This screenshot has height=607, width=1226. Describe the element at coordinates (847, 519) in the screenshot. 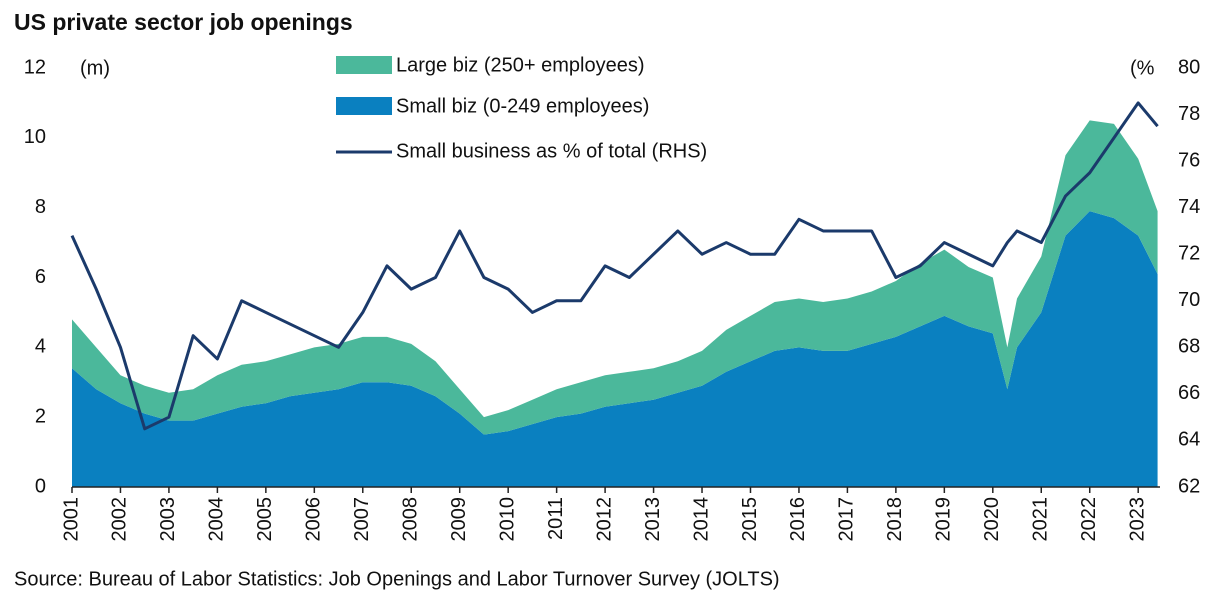

I see `x-tick-label: 2017` at that location.